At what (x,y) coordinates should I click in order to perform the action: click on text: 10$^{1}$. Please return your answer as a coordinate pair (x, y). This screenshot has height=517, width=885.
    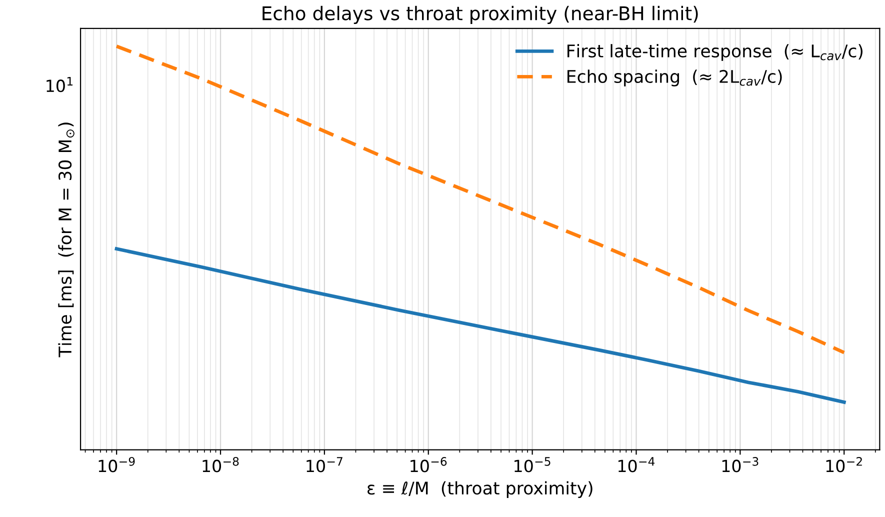
    Looking at the image, I should click on (59, 84).